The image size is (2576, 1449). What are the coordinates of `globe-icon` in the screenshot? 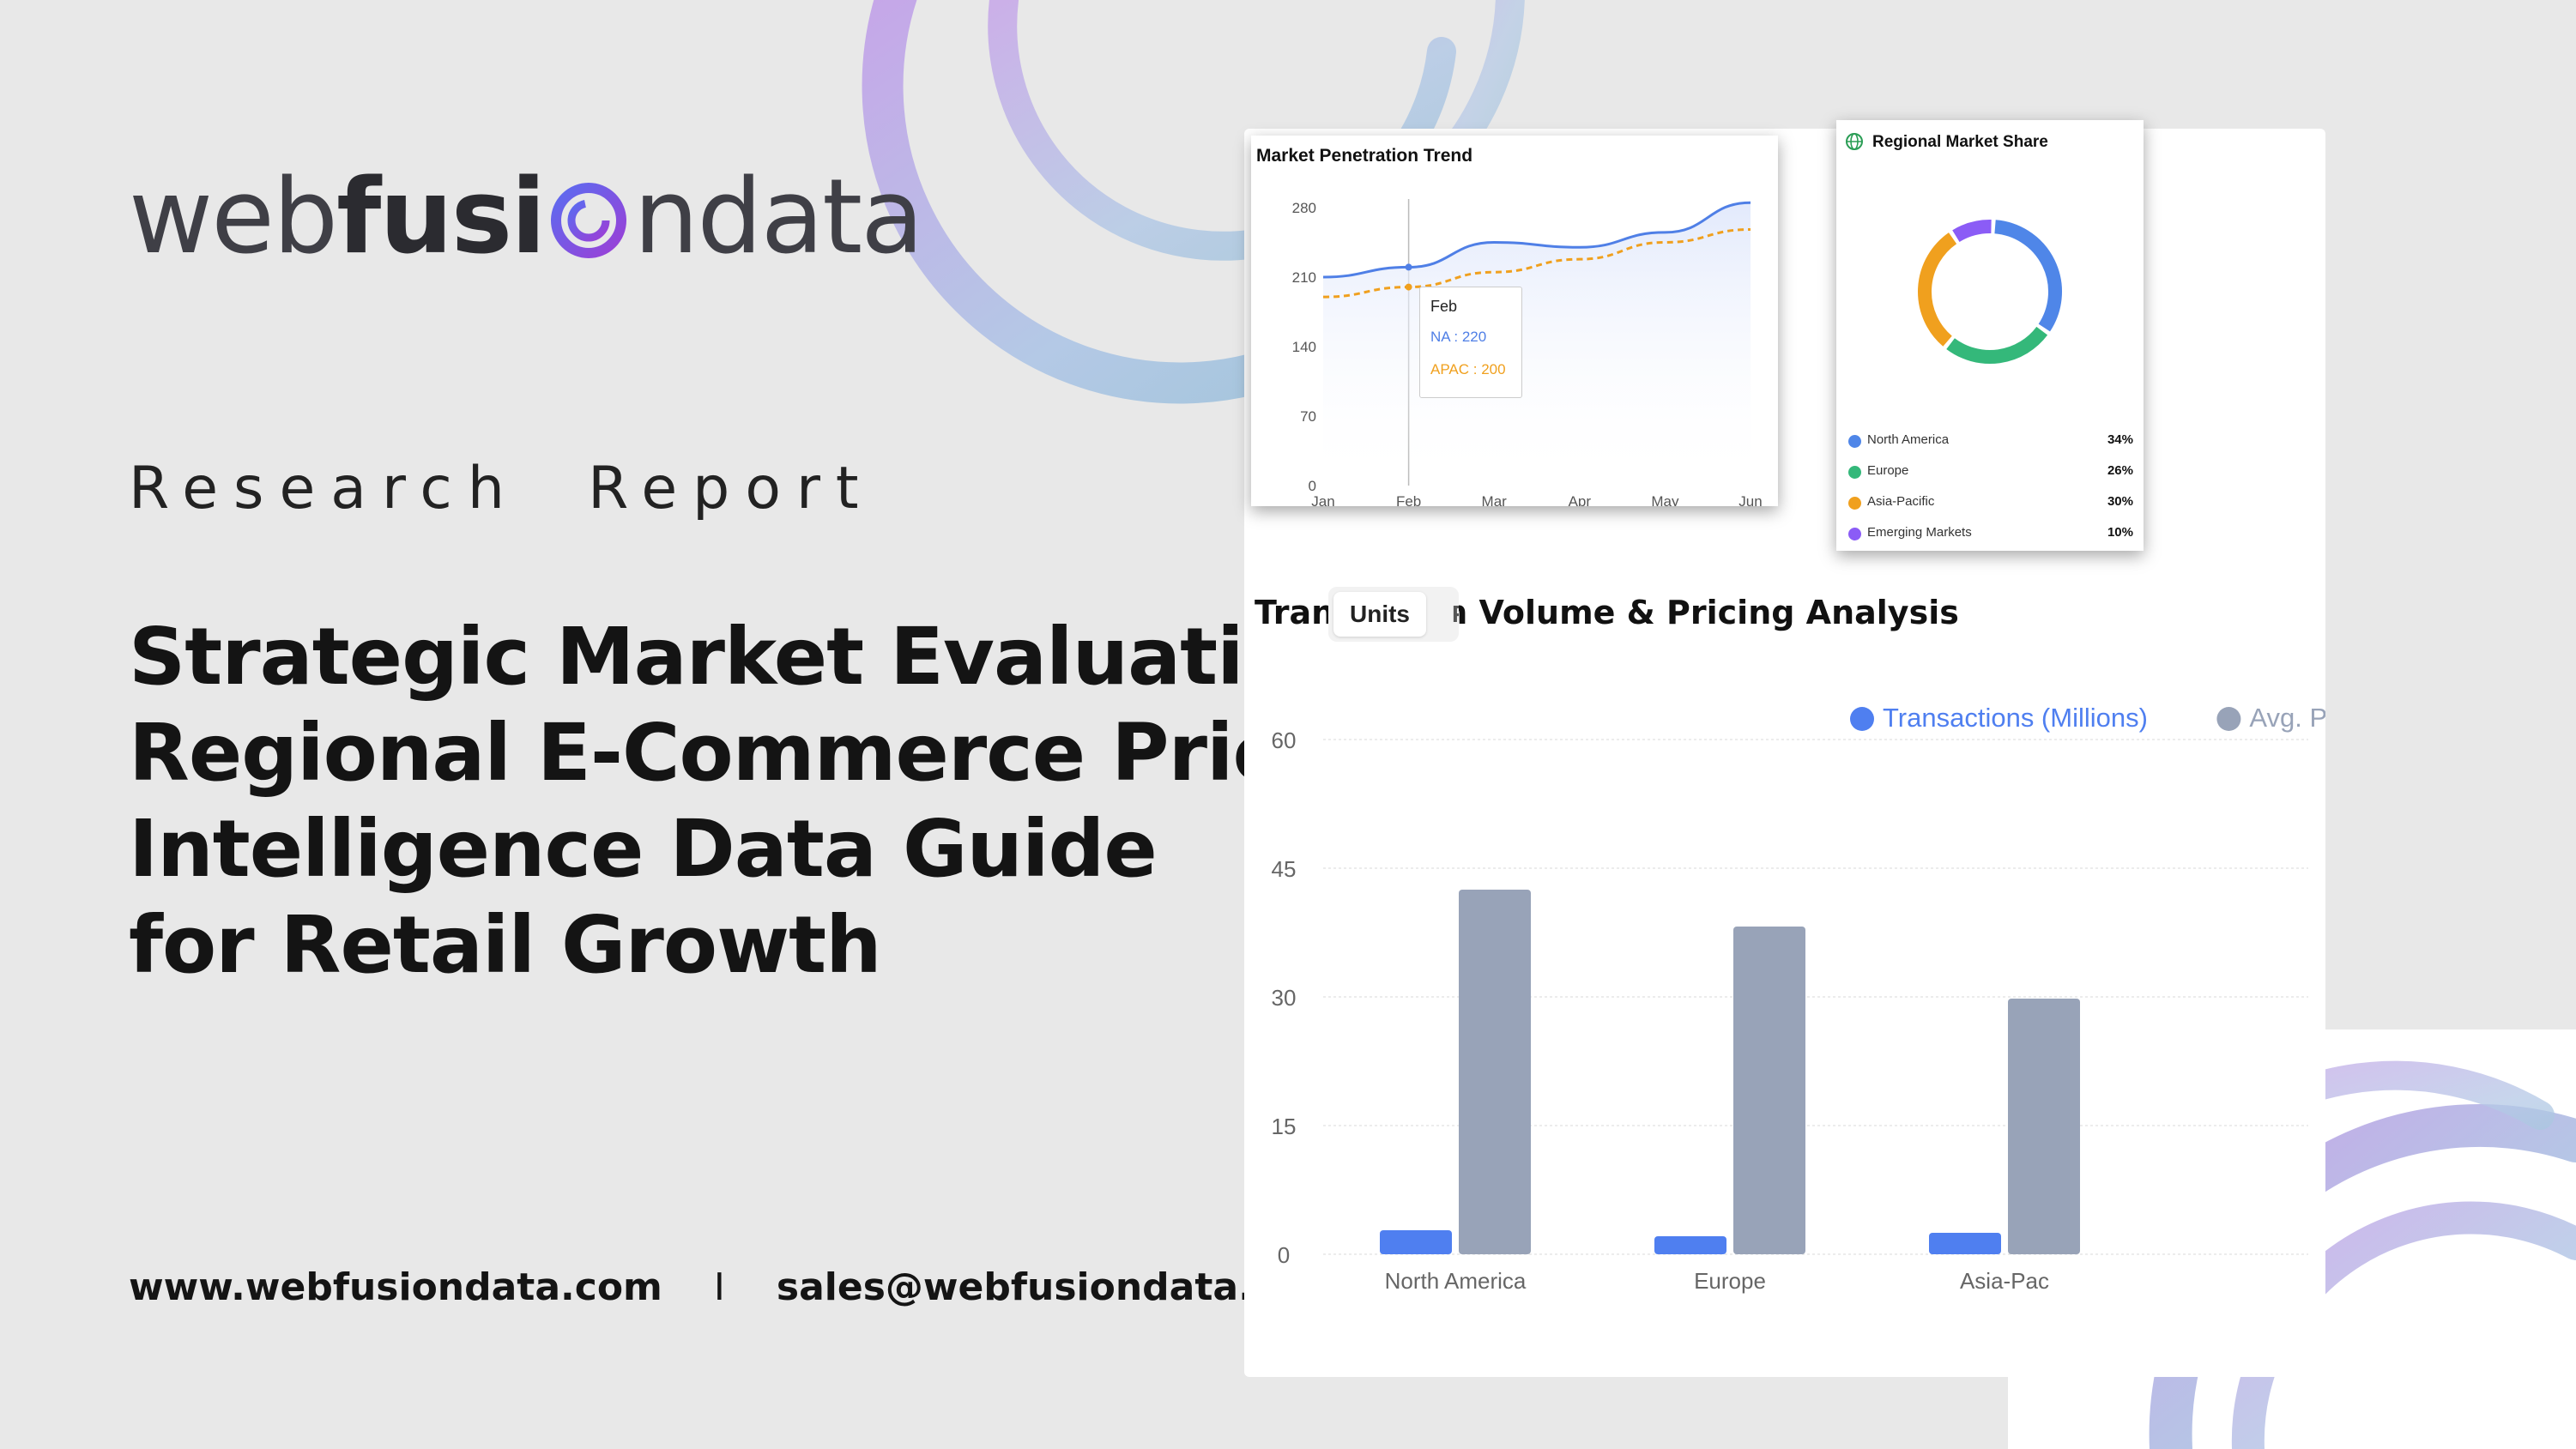 It's located at (1854, 141).